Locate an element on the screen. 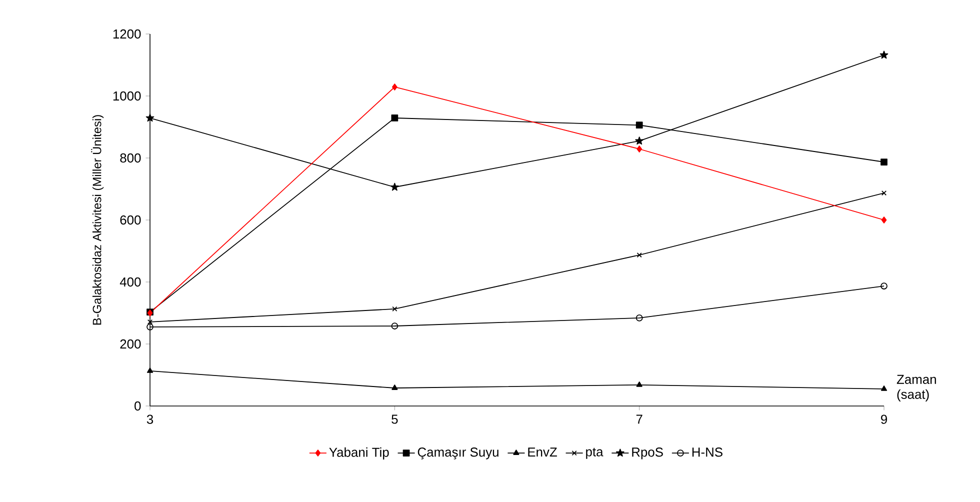 The image size is (980, 502). x-axis-title: Zaman (saat) is located at coordinates (916, 388).